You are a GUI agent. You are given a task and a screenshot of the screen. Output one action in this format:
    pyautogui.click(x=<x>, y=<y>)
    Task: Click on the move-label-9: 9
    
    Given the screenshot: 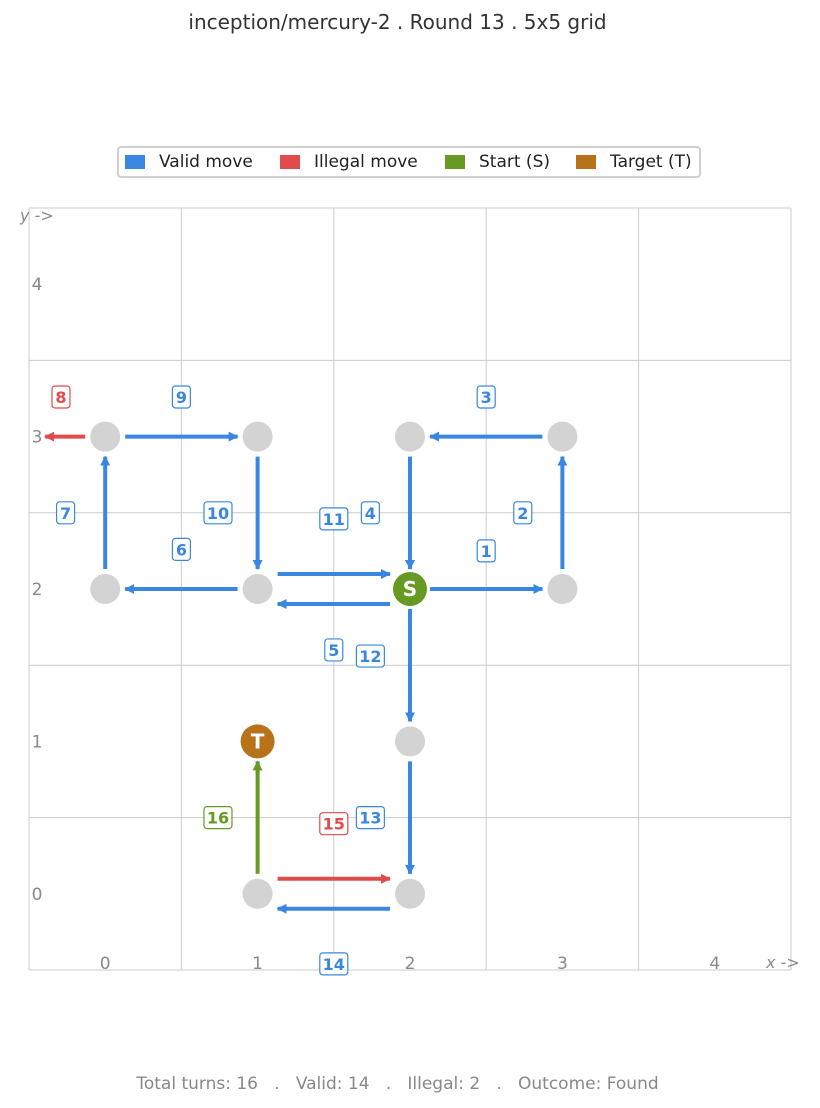 What is the action you would take?
    pyautogui.click(x=181, y=397)
    